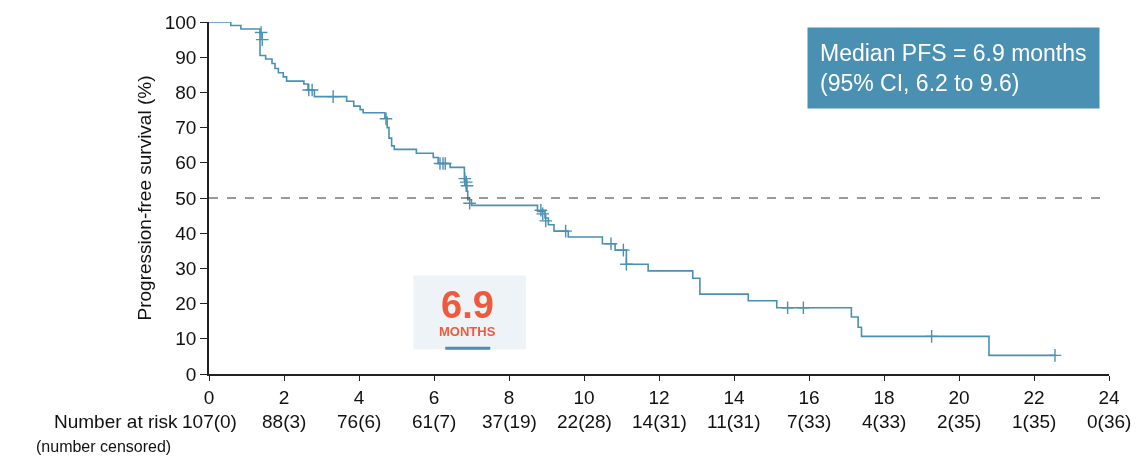 The height and width of the screenshot is (462, 1140). Describe the element at coordinates (186, 198) in the screenshot. I see `y-tick-label: 50` at that location.